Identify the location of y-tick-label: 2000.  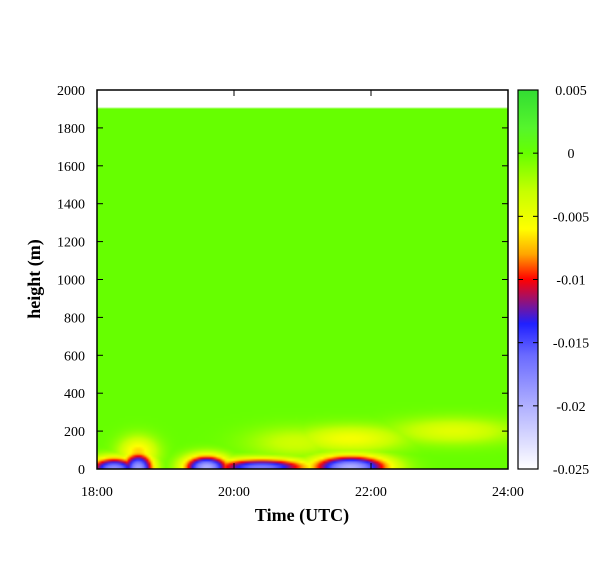
(71, 91).